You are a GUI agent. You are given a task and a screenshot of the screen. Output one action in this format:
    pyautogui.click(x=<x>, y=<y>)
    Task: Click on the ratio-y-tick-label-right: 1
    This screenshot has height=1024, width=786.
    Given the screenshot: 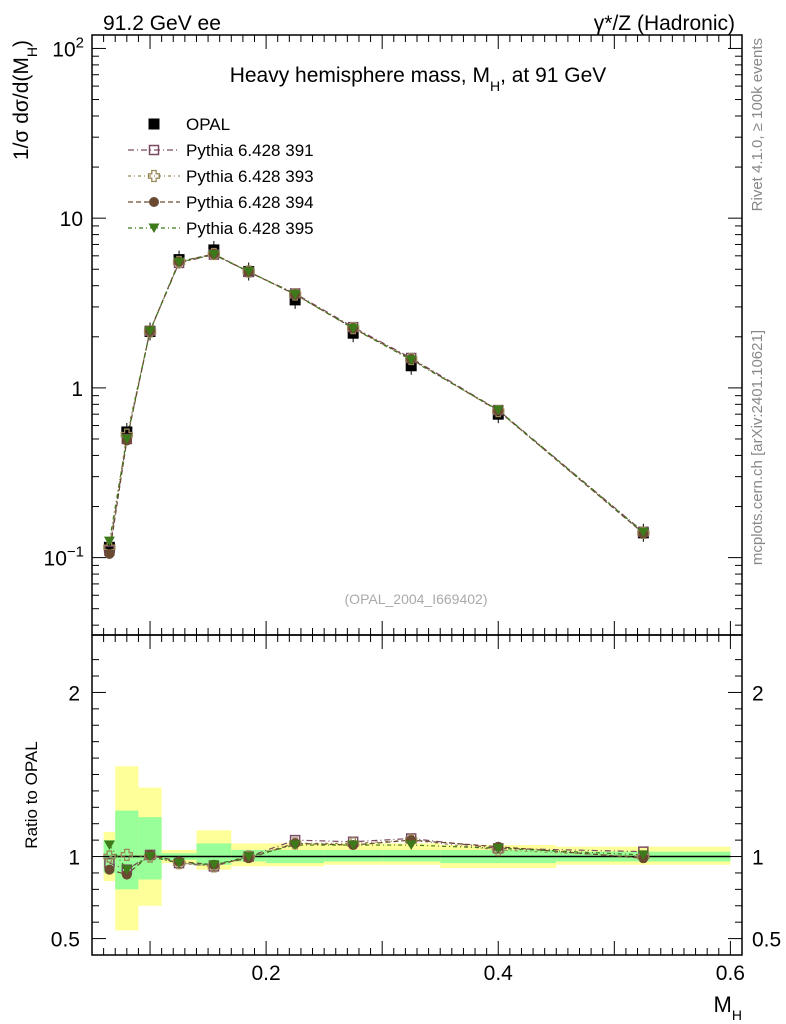 What is the action you would take?
    pyautogui.click(x=758, y=858)
    